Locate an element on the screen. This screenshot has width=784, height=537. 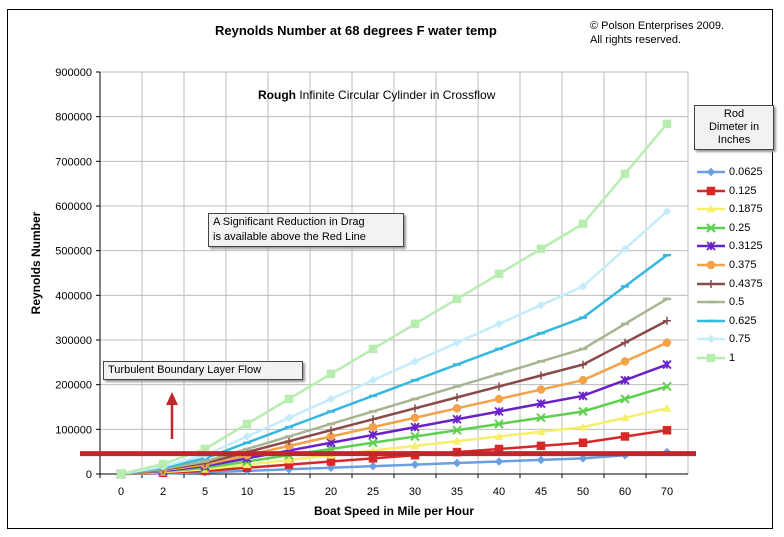
legend-item: 0.375 is located at coordinates (735, 265).